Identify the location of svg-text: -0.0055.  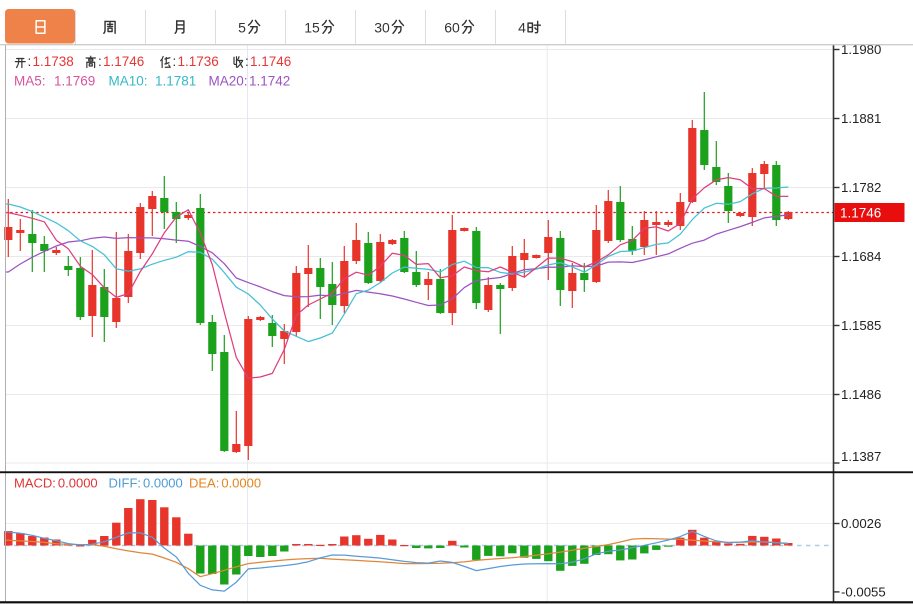
(863, 591).